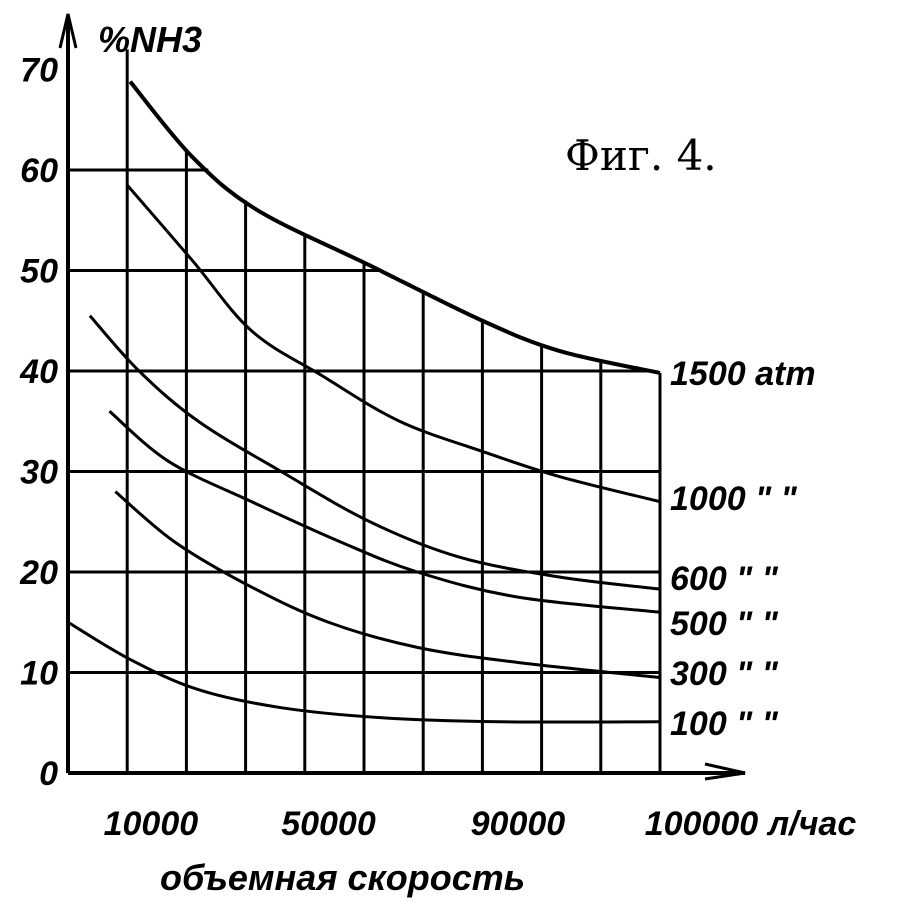 The height and width of the screenshot is (924, 922). What do you see at coordinates (811, 824) in the screenshot?
I see `x-unit-label: л/час` at bounding box center [811, 824].